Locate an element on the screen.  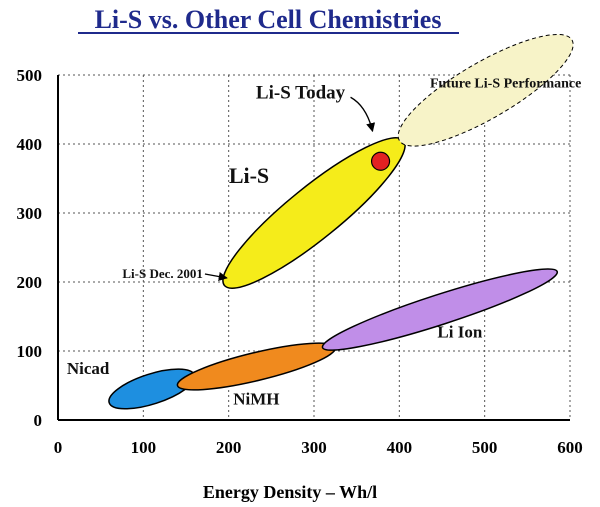
y-tick-label-300: 300 is located at coordinates (30, 213).